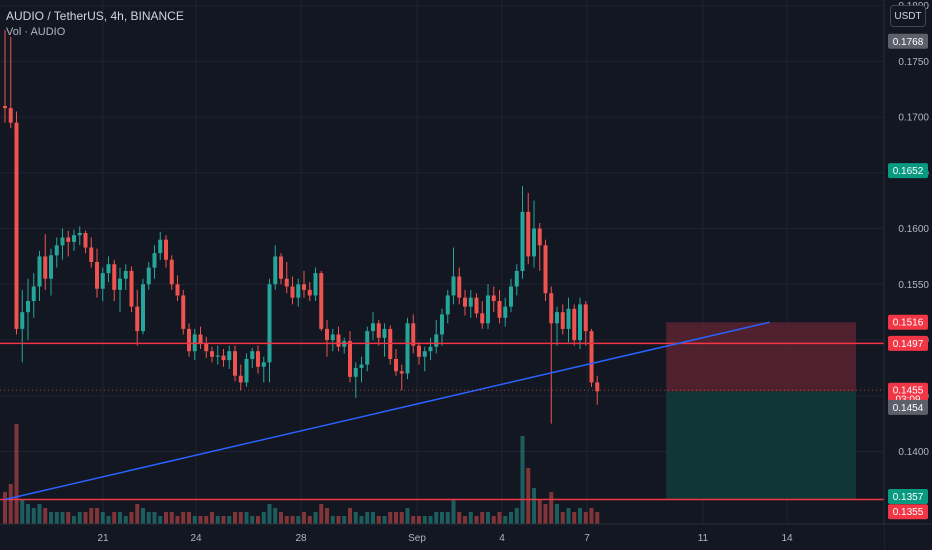  Describe the element at coordinates (466, 536) in the screenshot. I see `time-axis: 21 24 28 Sep 4 7 11 14` at that location.